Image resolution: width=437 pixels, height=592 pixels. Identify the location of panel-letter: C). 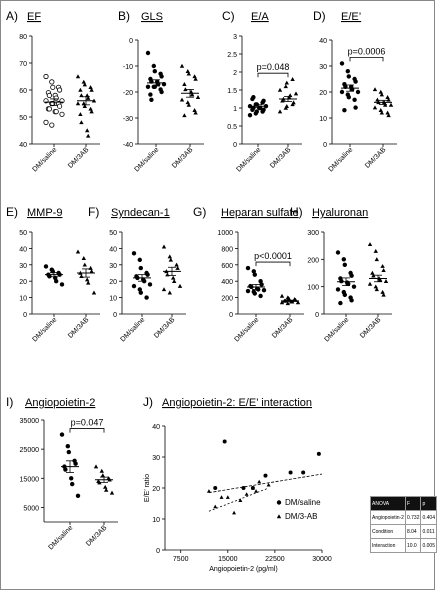
(228, 16).